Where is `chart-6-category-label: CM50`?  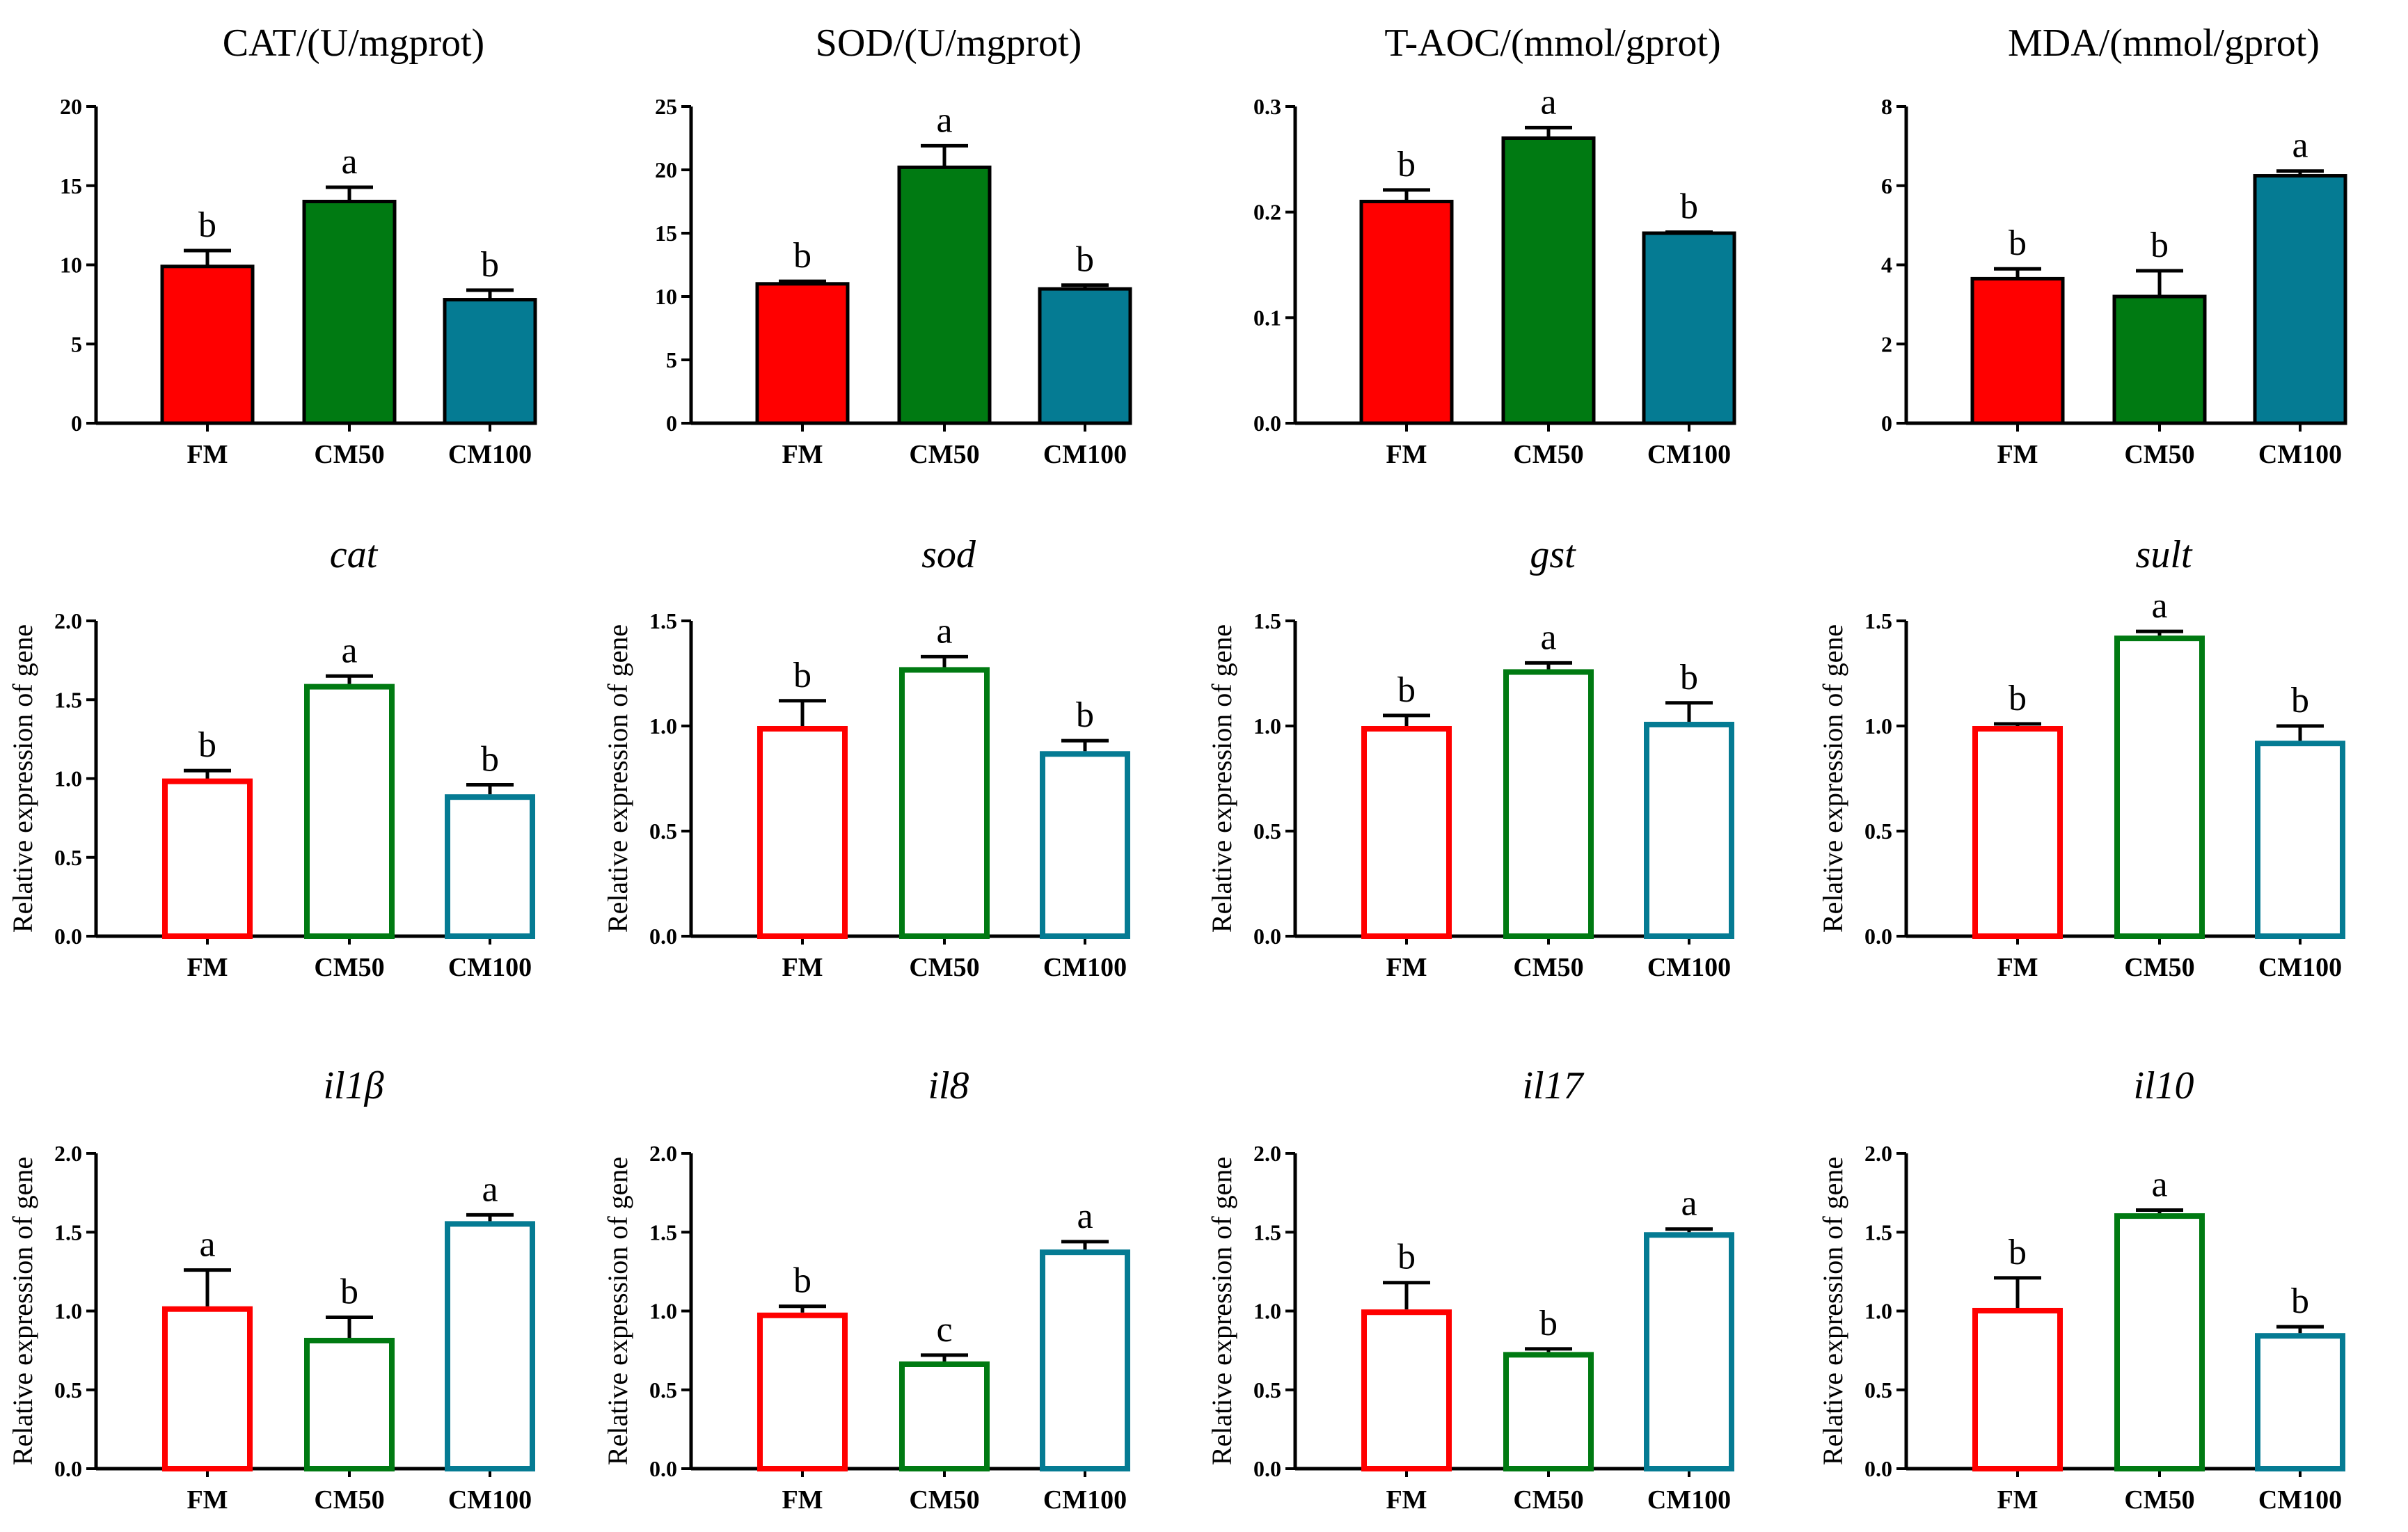
chart-6-category-label: CM50 is located at coordinates (944, 967).